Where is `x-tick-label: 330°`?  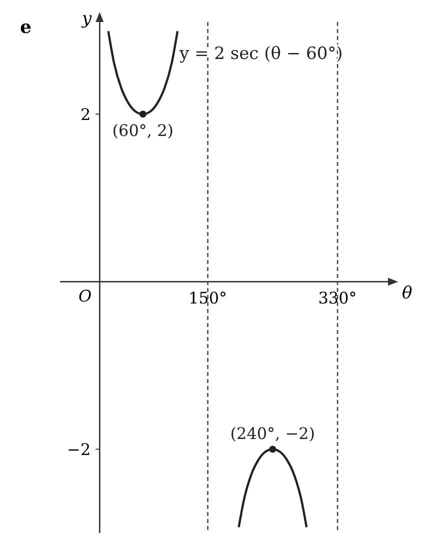
x-tick-label: 330° is located at coordinates (337, 298).